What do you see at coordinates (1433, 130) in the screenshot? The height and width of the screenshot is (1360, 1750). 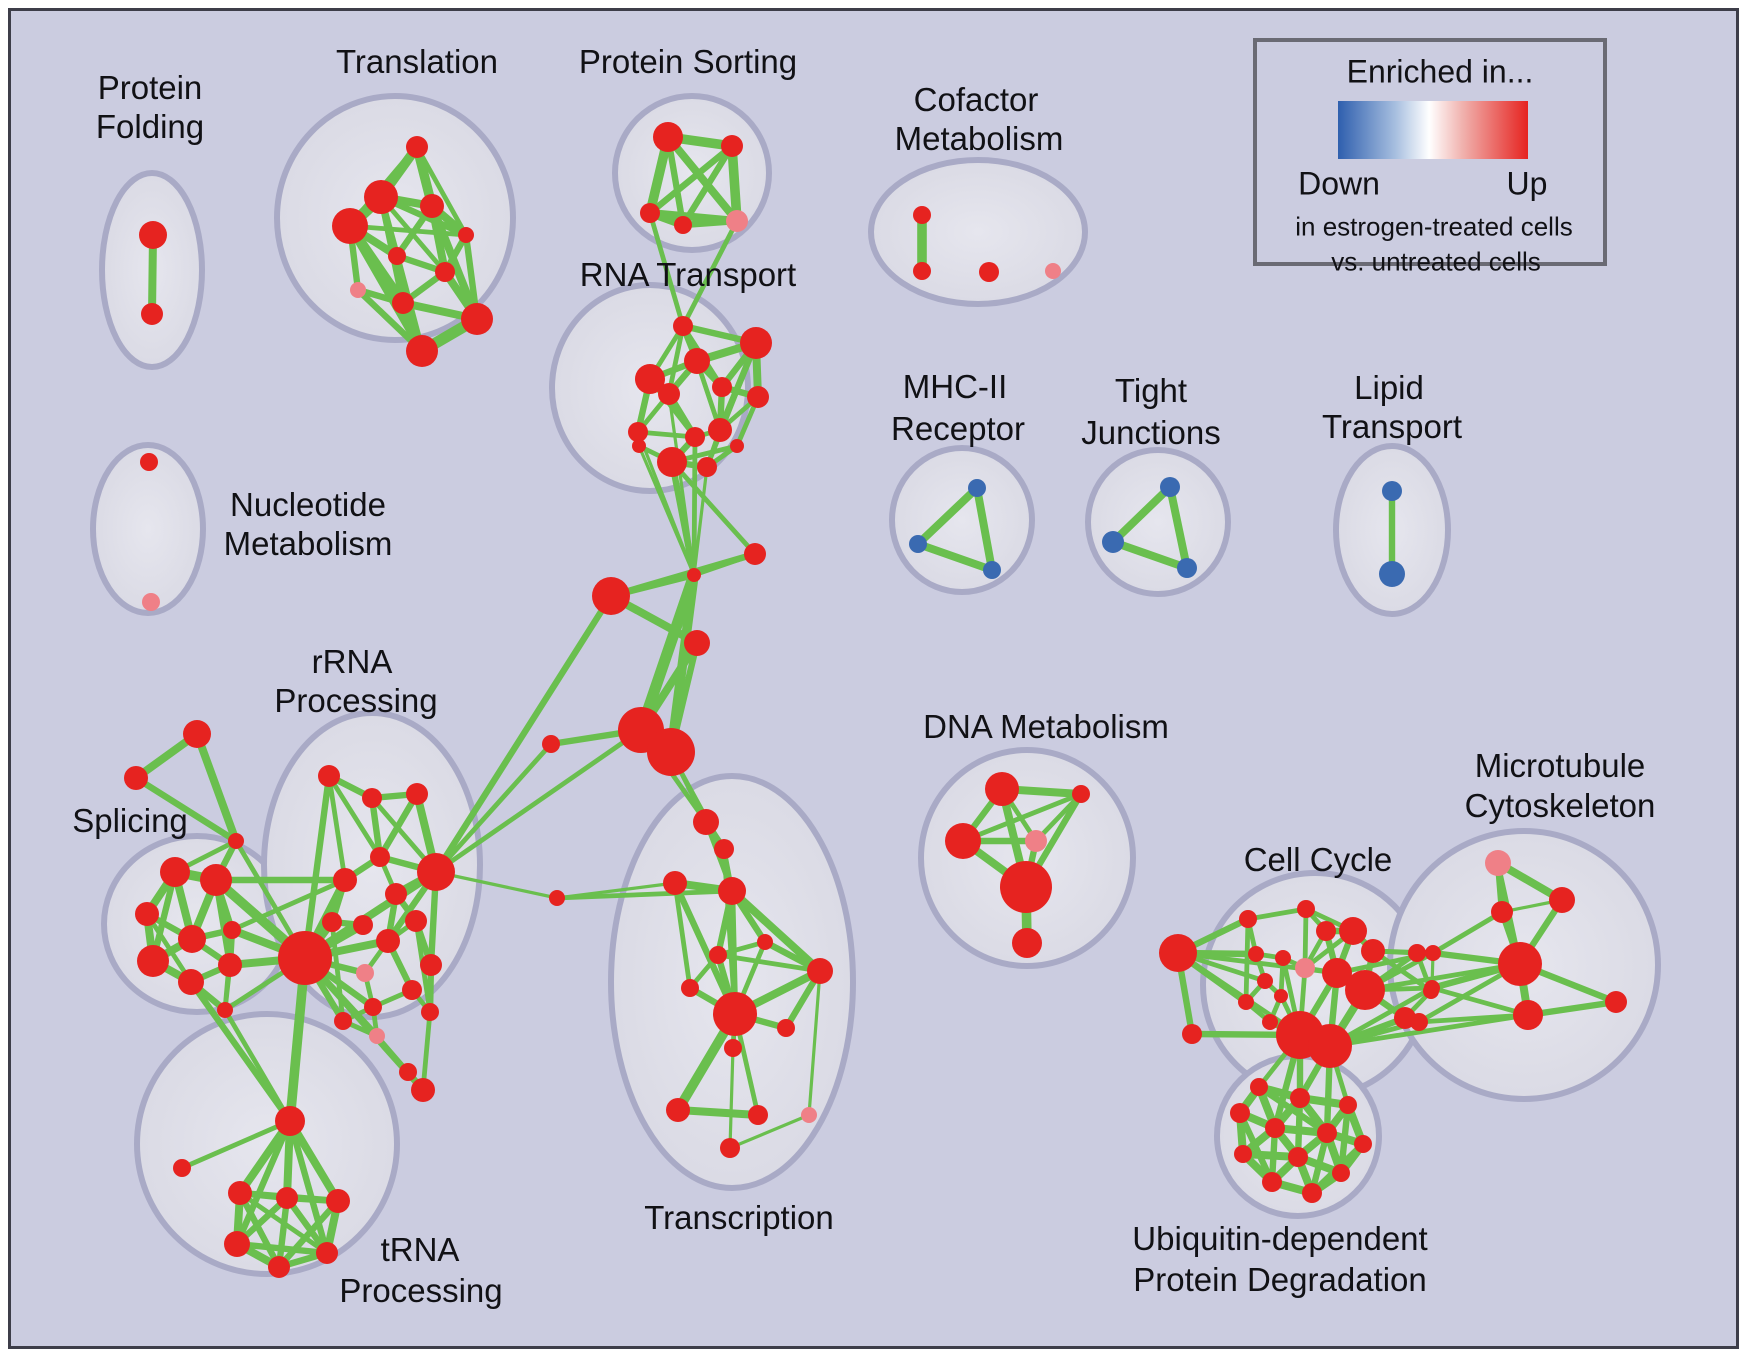 I see `legend-gradient-bar` at bounding box center [1433, 130].